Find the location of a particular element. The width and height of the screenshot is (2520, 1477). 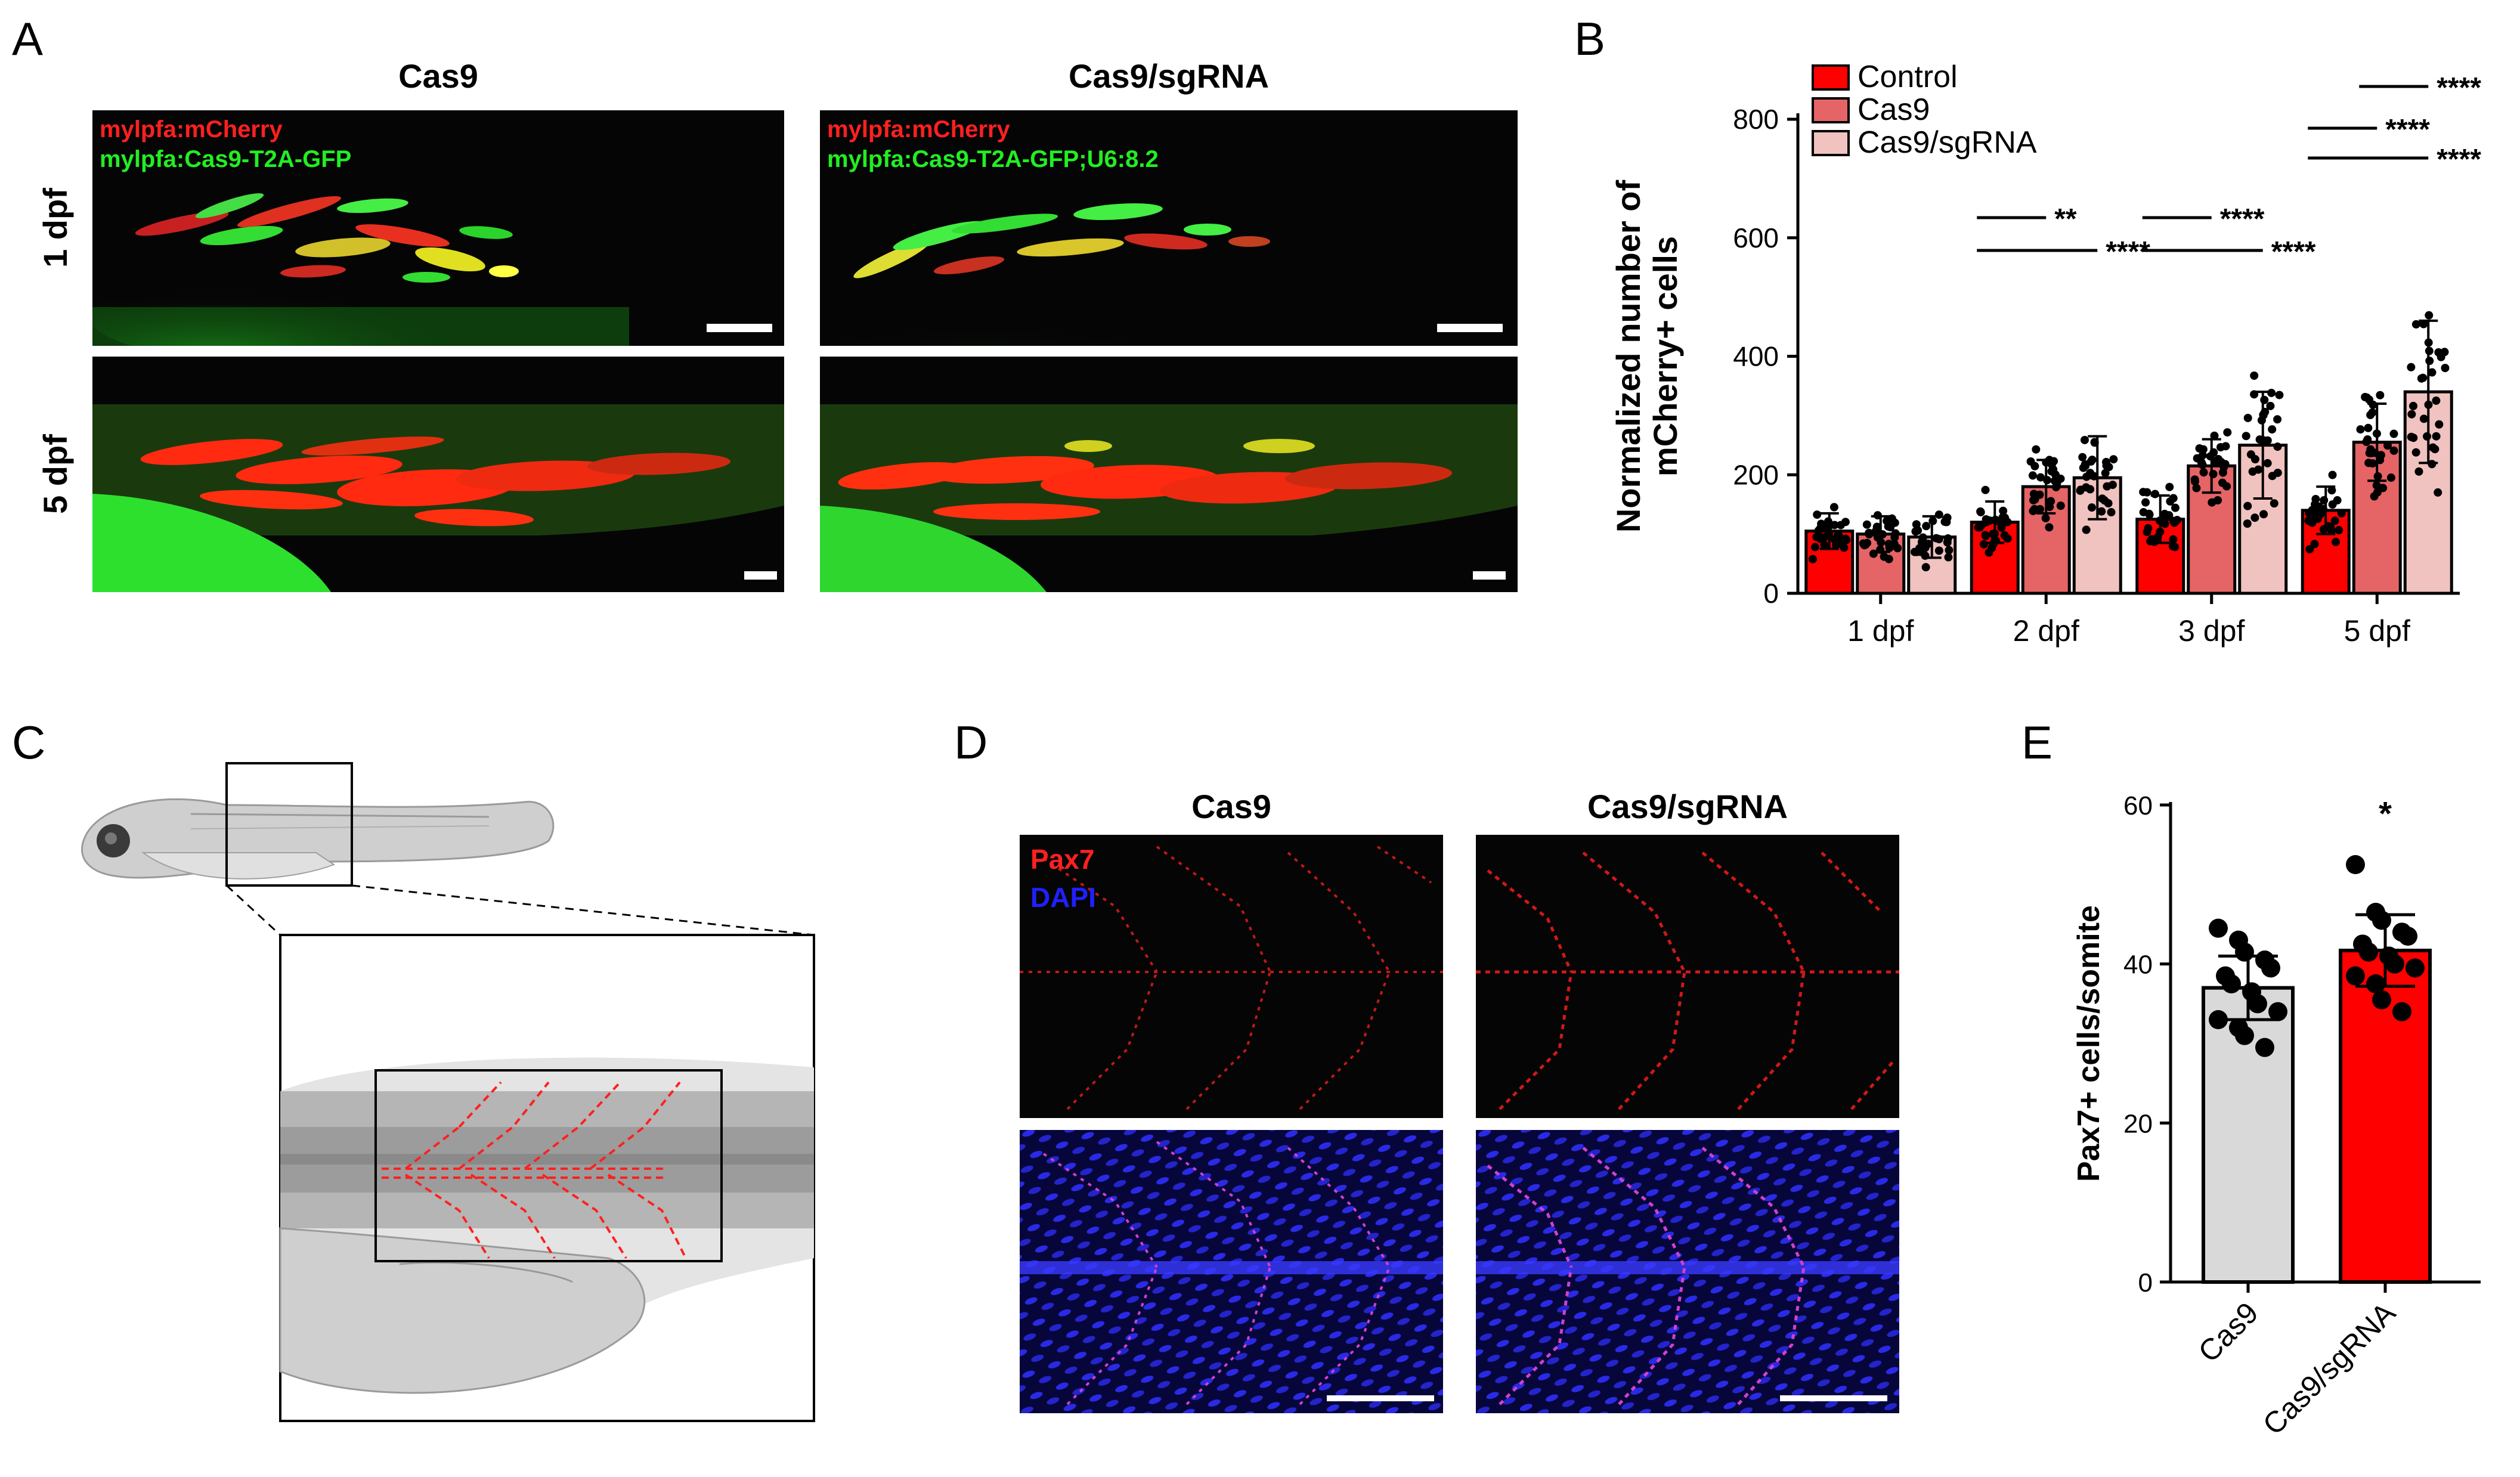

significance-label: ** is located at coordinates (2065, 219).